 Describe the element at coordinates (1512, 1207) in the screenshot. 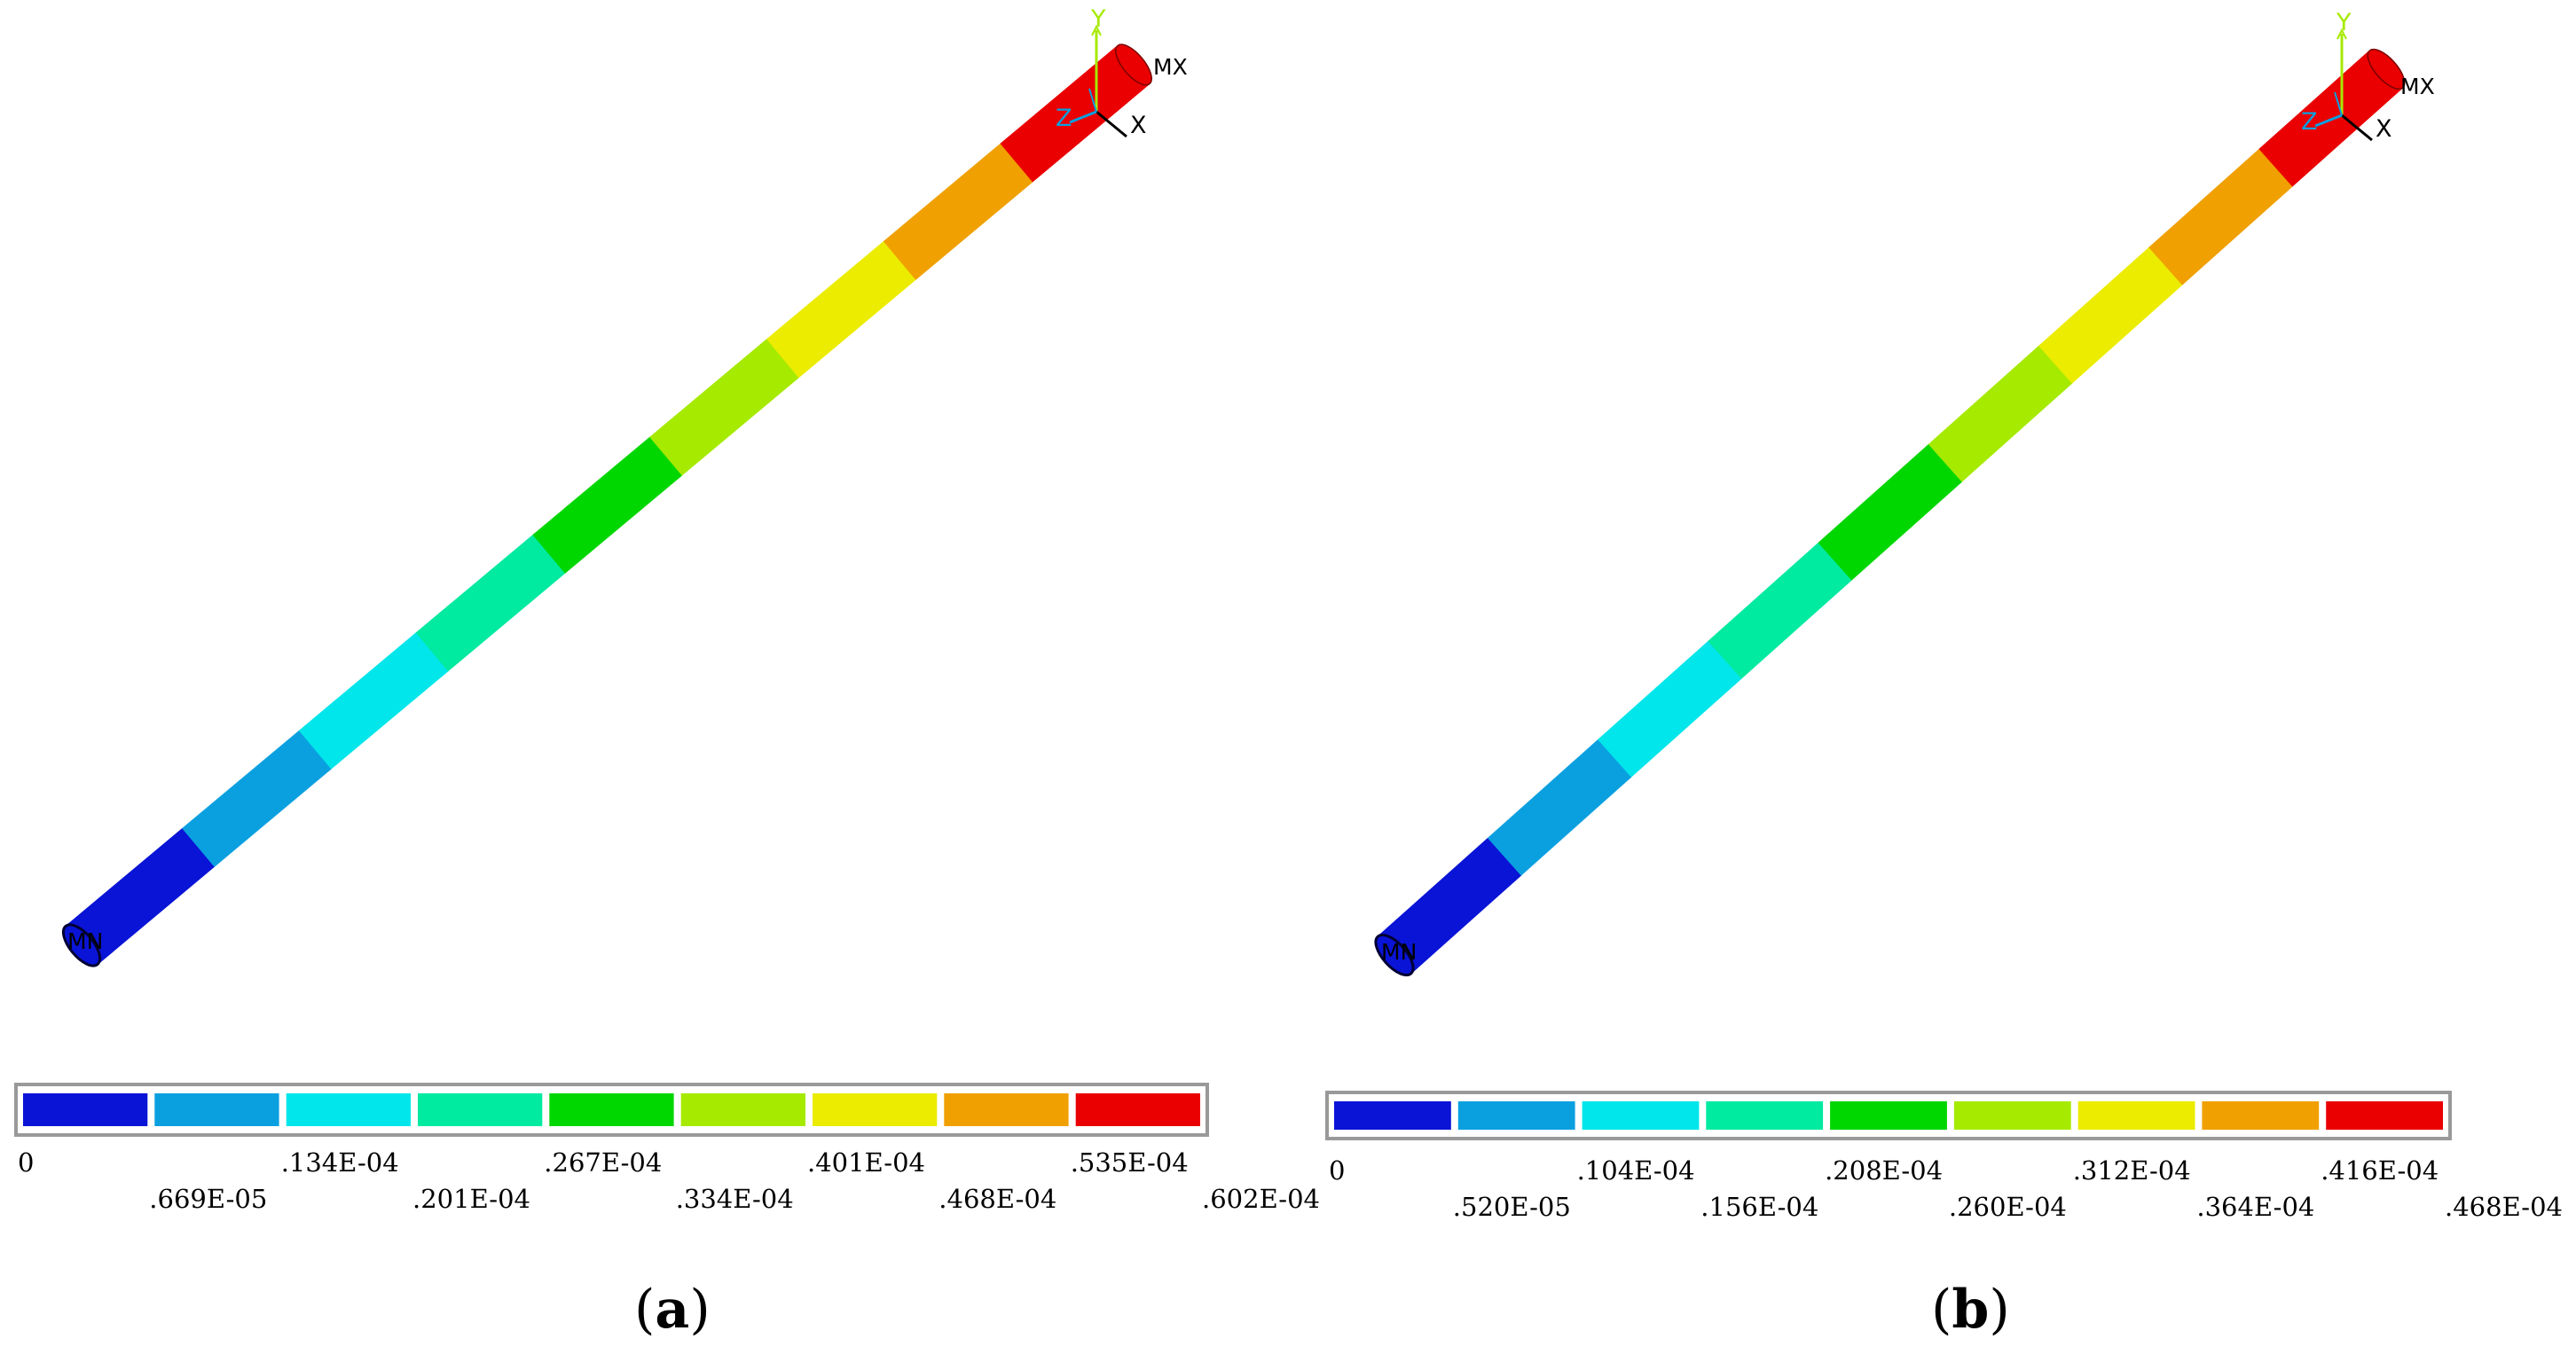

I see `legend-tick-label: .520E-05` at that location.